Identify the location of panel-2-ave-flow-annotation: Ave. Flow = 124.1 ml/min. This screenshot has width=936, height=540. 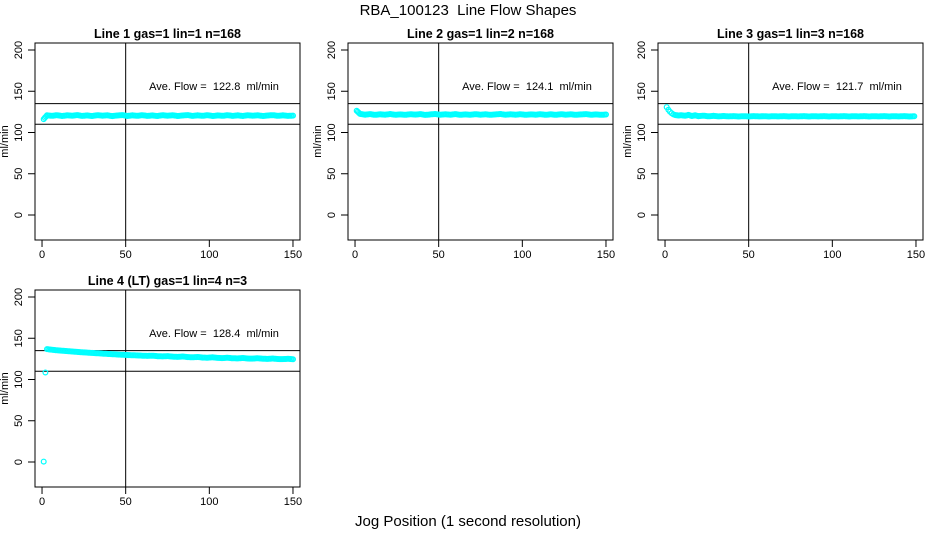
(527, 87).